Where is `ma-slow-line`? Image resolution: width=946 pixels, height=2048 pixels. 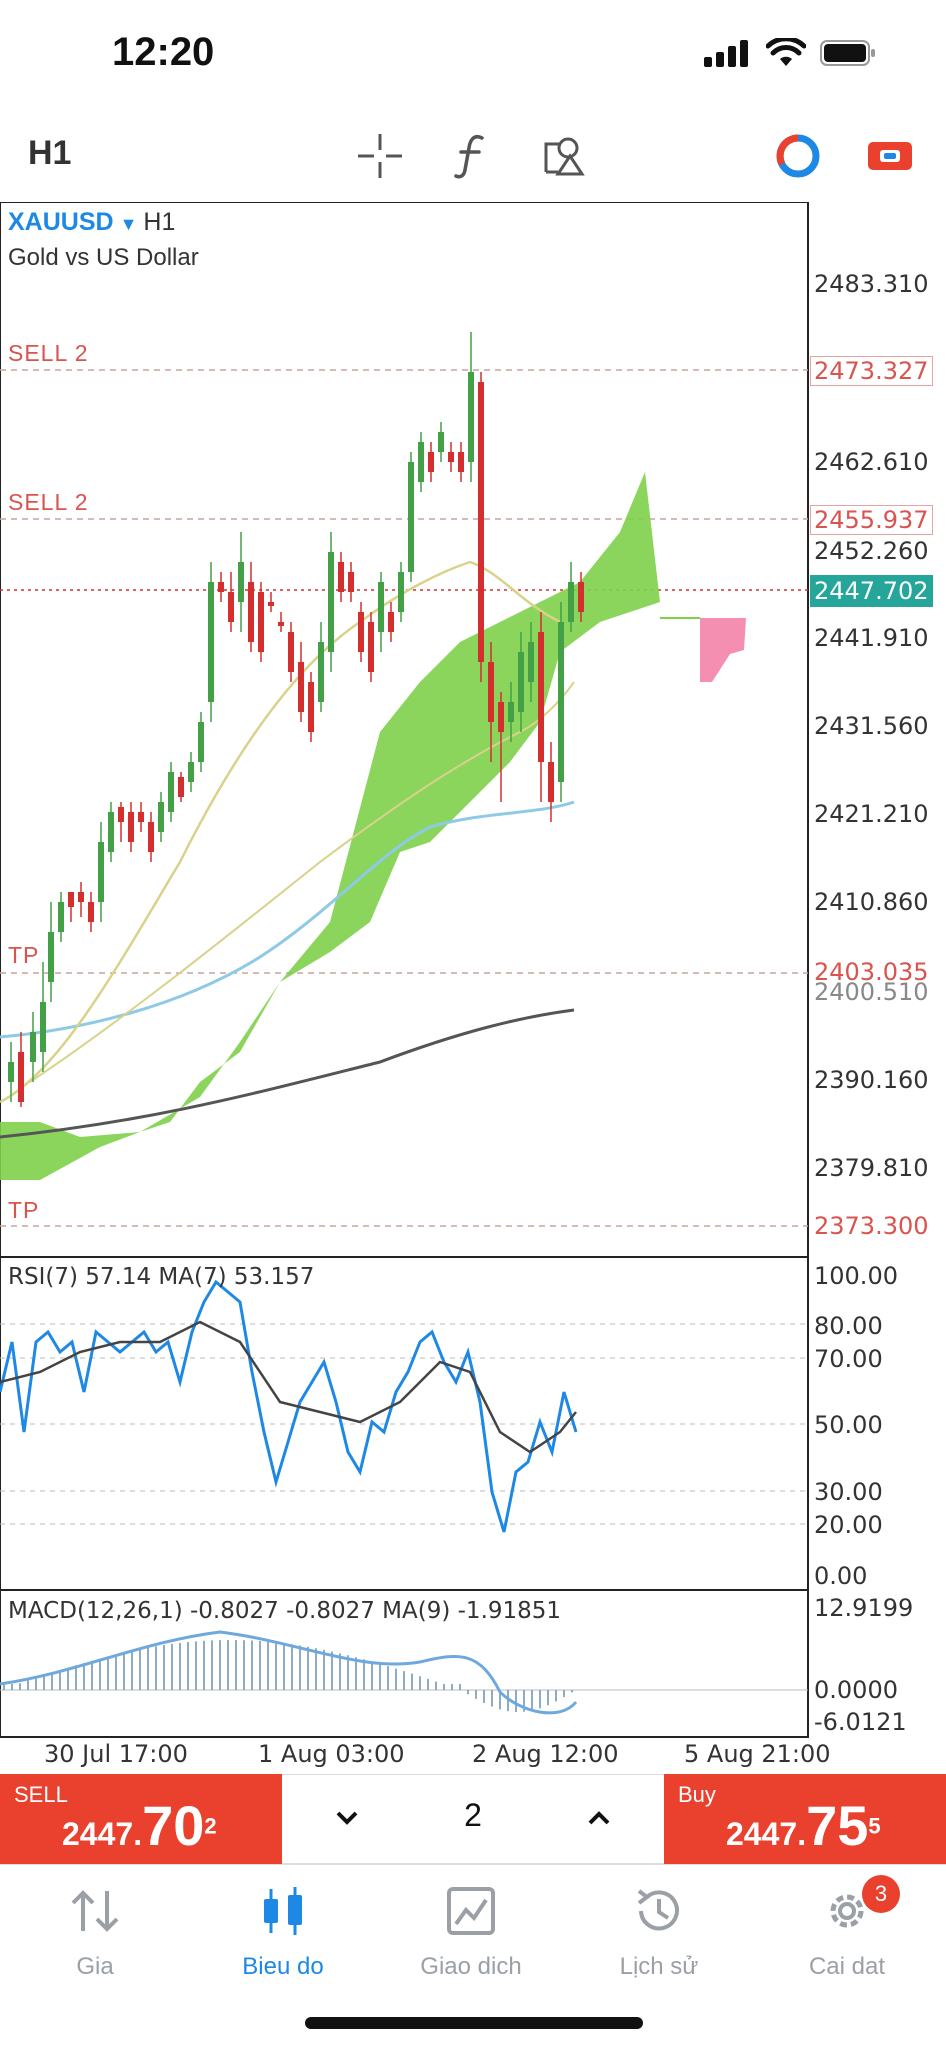 ma-slow-line is located at coordinates (287, 1073).